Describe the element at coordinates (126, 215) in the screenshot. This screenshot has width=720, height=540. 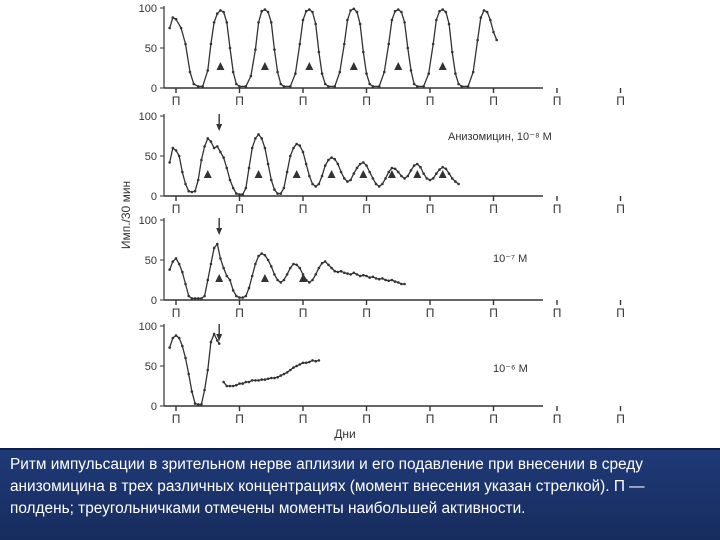
I see `y-axis-label: Имп./30 мин` at that location.